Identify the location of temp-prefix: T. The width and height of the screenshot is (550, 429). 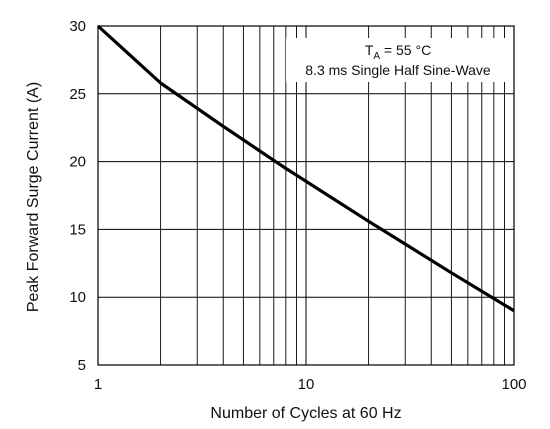
(369, 50).